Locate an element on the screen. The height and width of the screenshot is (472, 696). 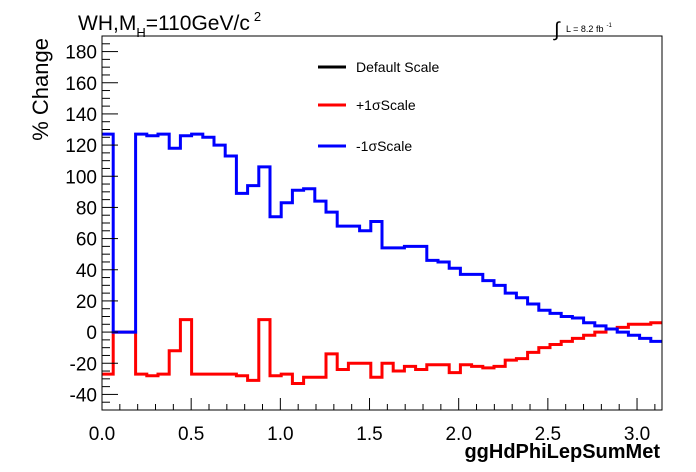
x-tick-label: 0.5 is located at coordinates (191, 434).